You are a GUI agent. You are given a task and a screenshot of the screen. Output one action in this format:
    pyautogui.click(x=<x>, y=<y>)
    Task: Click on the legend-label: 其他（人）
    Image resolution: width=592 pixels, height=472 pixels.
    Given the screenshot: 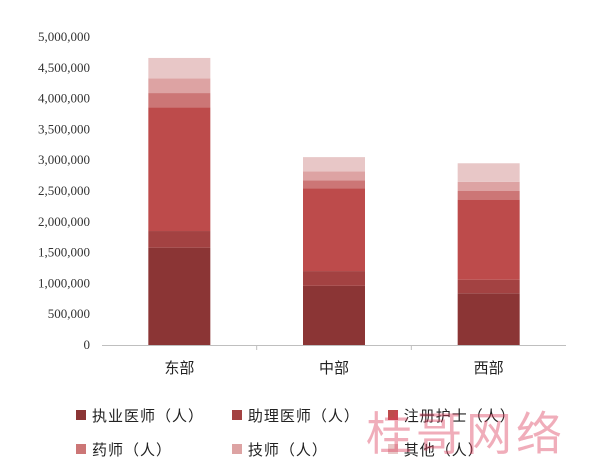 What is the action you would take?
    pyautogui.click(x=443, y=449)
    